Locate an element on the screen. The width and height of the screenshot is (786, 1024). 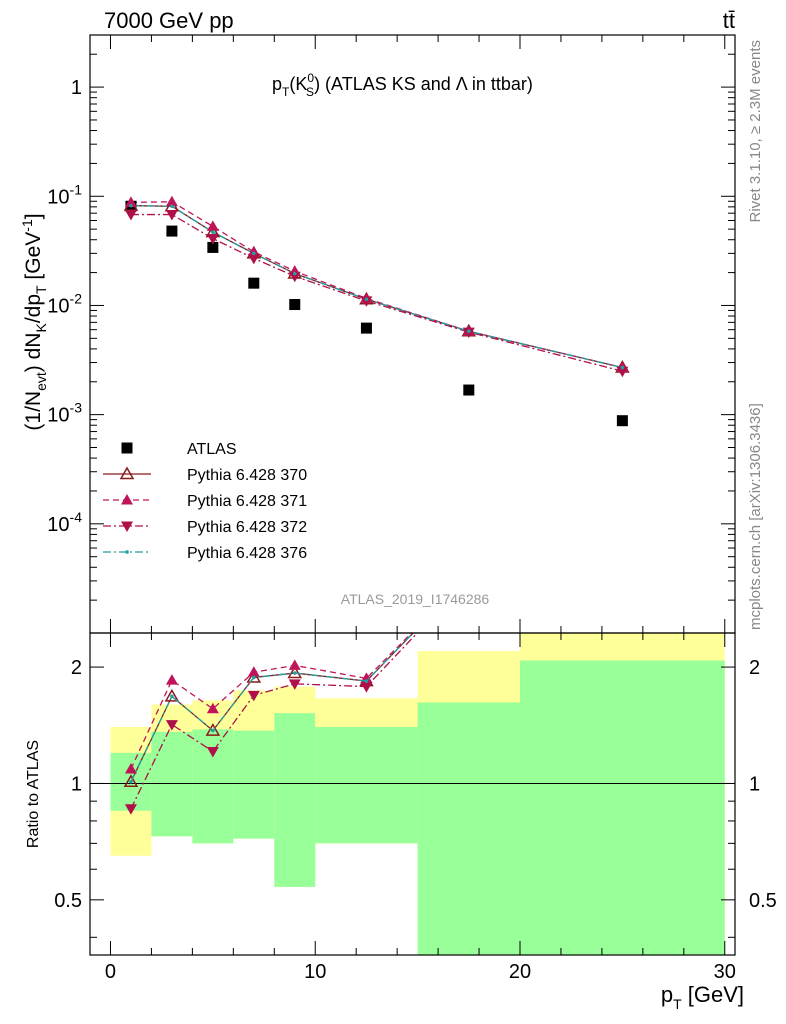
x-tick-label: 0 is located at coordinates (110, 972).